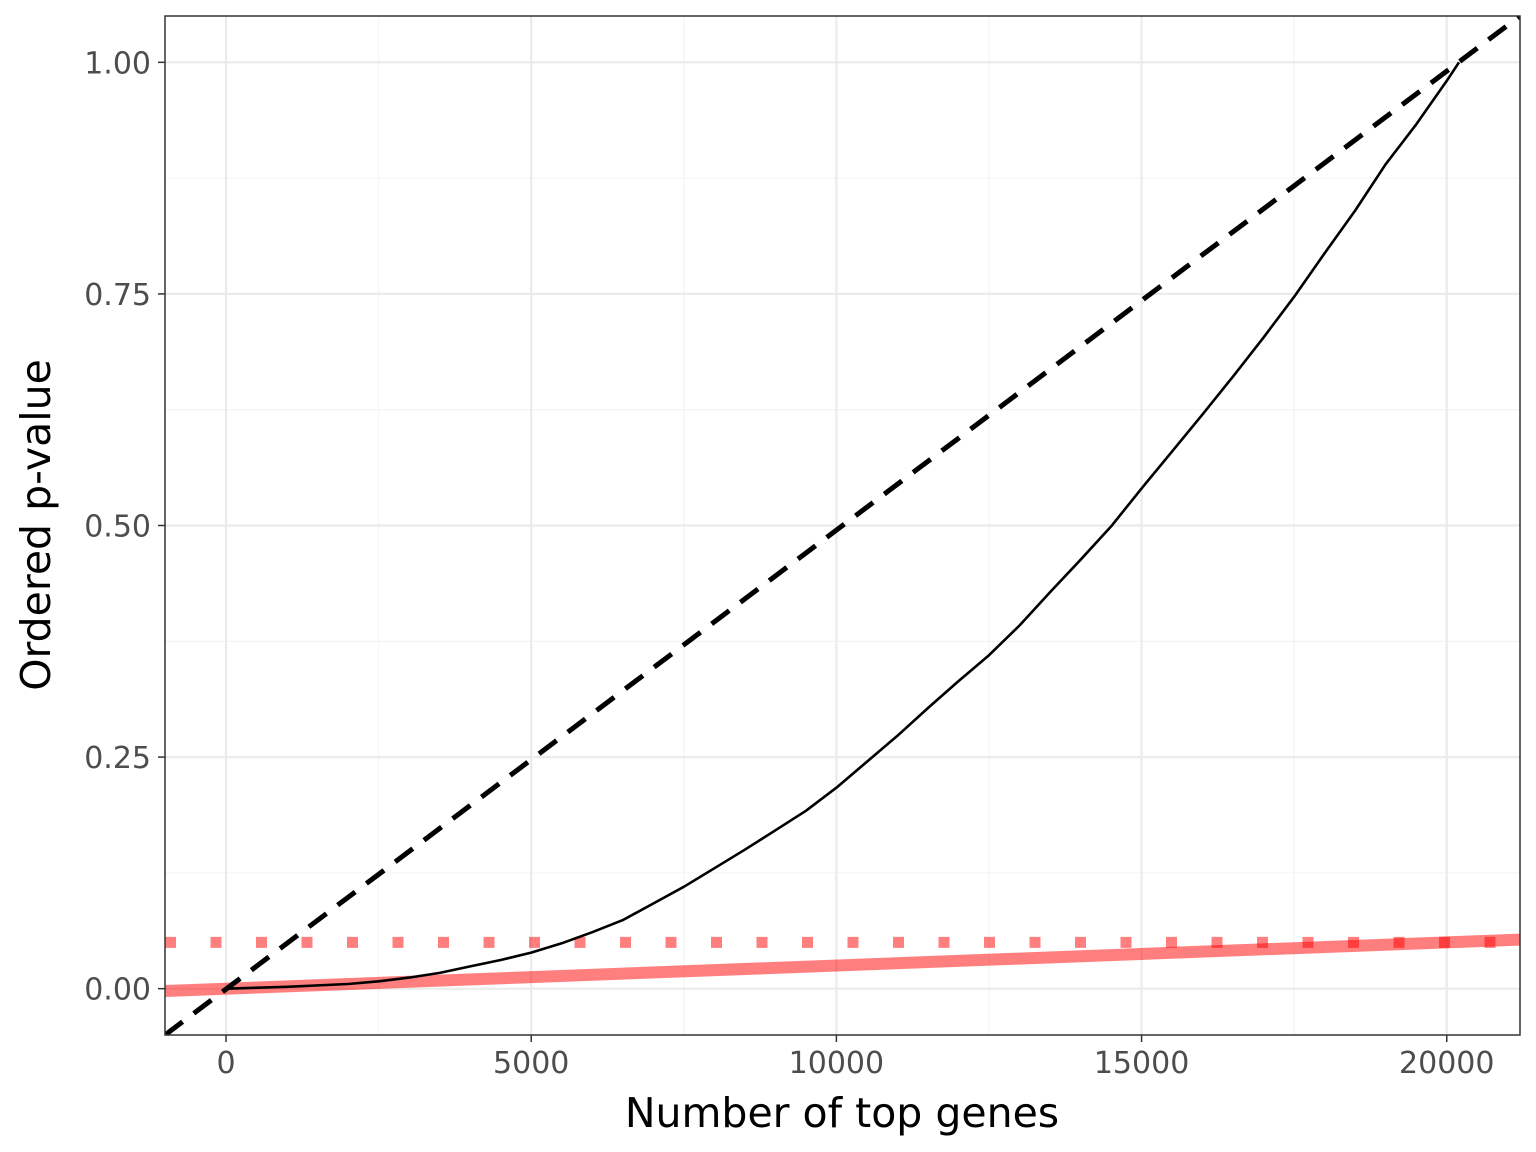 Image resolution: width=1536 pixels, height=1152 pixels. Describe the element at coordinates (117, 990) in the screenshot. I see `y-tick-label: 0.00` at that location.